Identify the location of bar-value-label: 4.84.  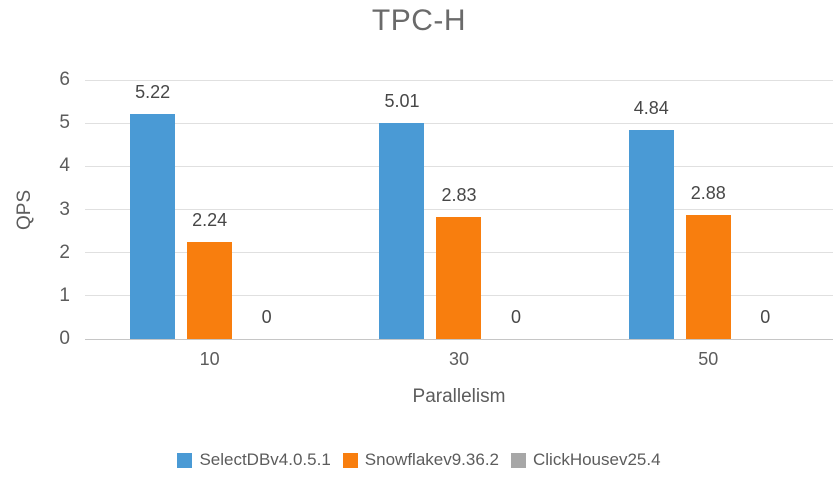
(651, 108).